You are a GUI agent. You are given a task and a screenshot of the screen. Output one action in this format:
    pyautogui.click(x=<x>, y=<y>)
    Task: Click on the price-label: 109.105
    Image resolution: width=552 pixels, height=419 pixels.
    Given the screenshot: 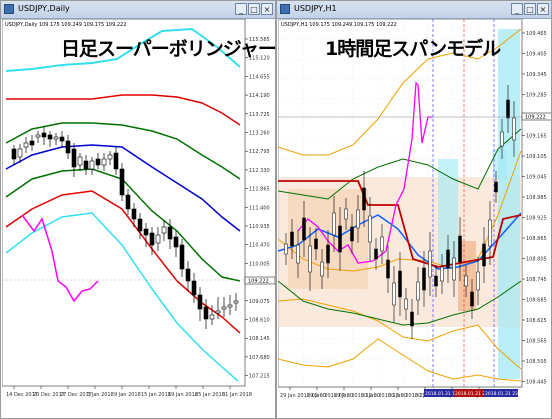 What is the action you would take?
    pyautogui.click(x=536, y=157)
    